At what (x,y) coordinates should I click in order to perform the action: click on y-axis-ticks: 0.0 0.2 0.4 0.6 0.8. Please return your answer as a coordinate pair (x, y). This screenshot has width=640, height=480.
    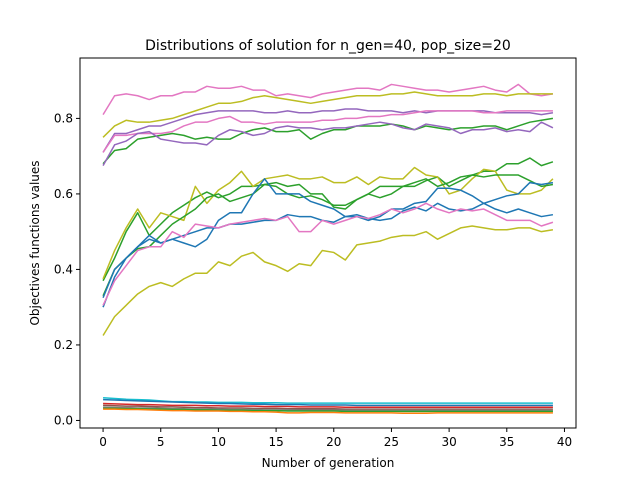
    Looking at the image, I should click on (67, 269).